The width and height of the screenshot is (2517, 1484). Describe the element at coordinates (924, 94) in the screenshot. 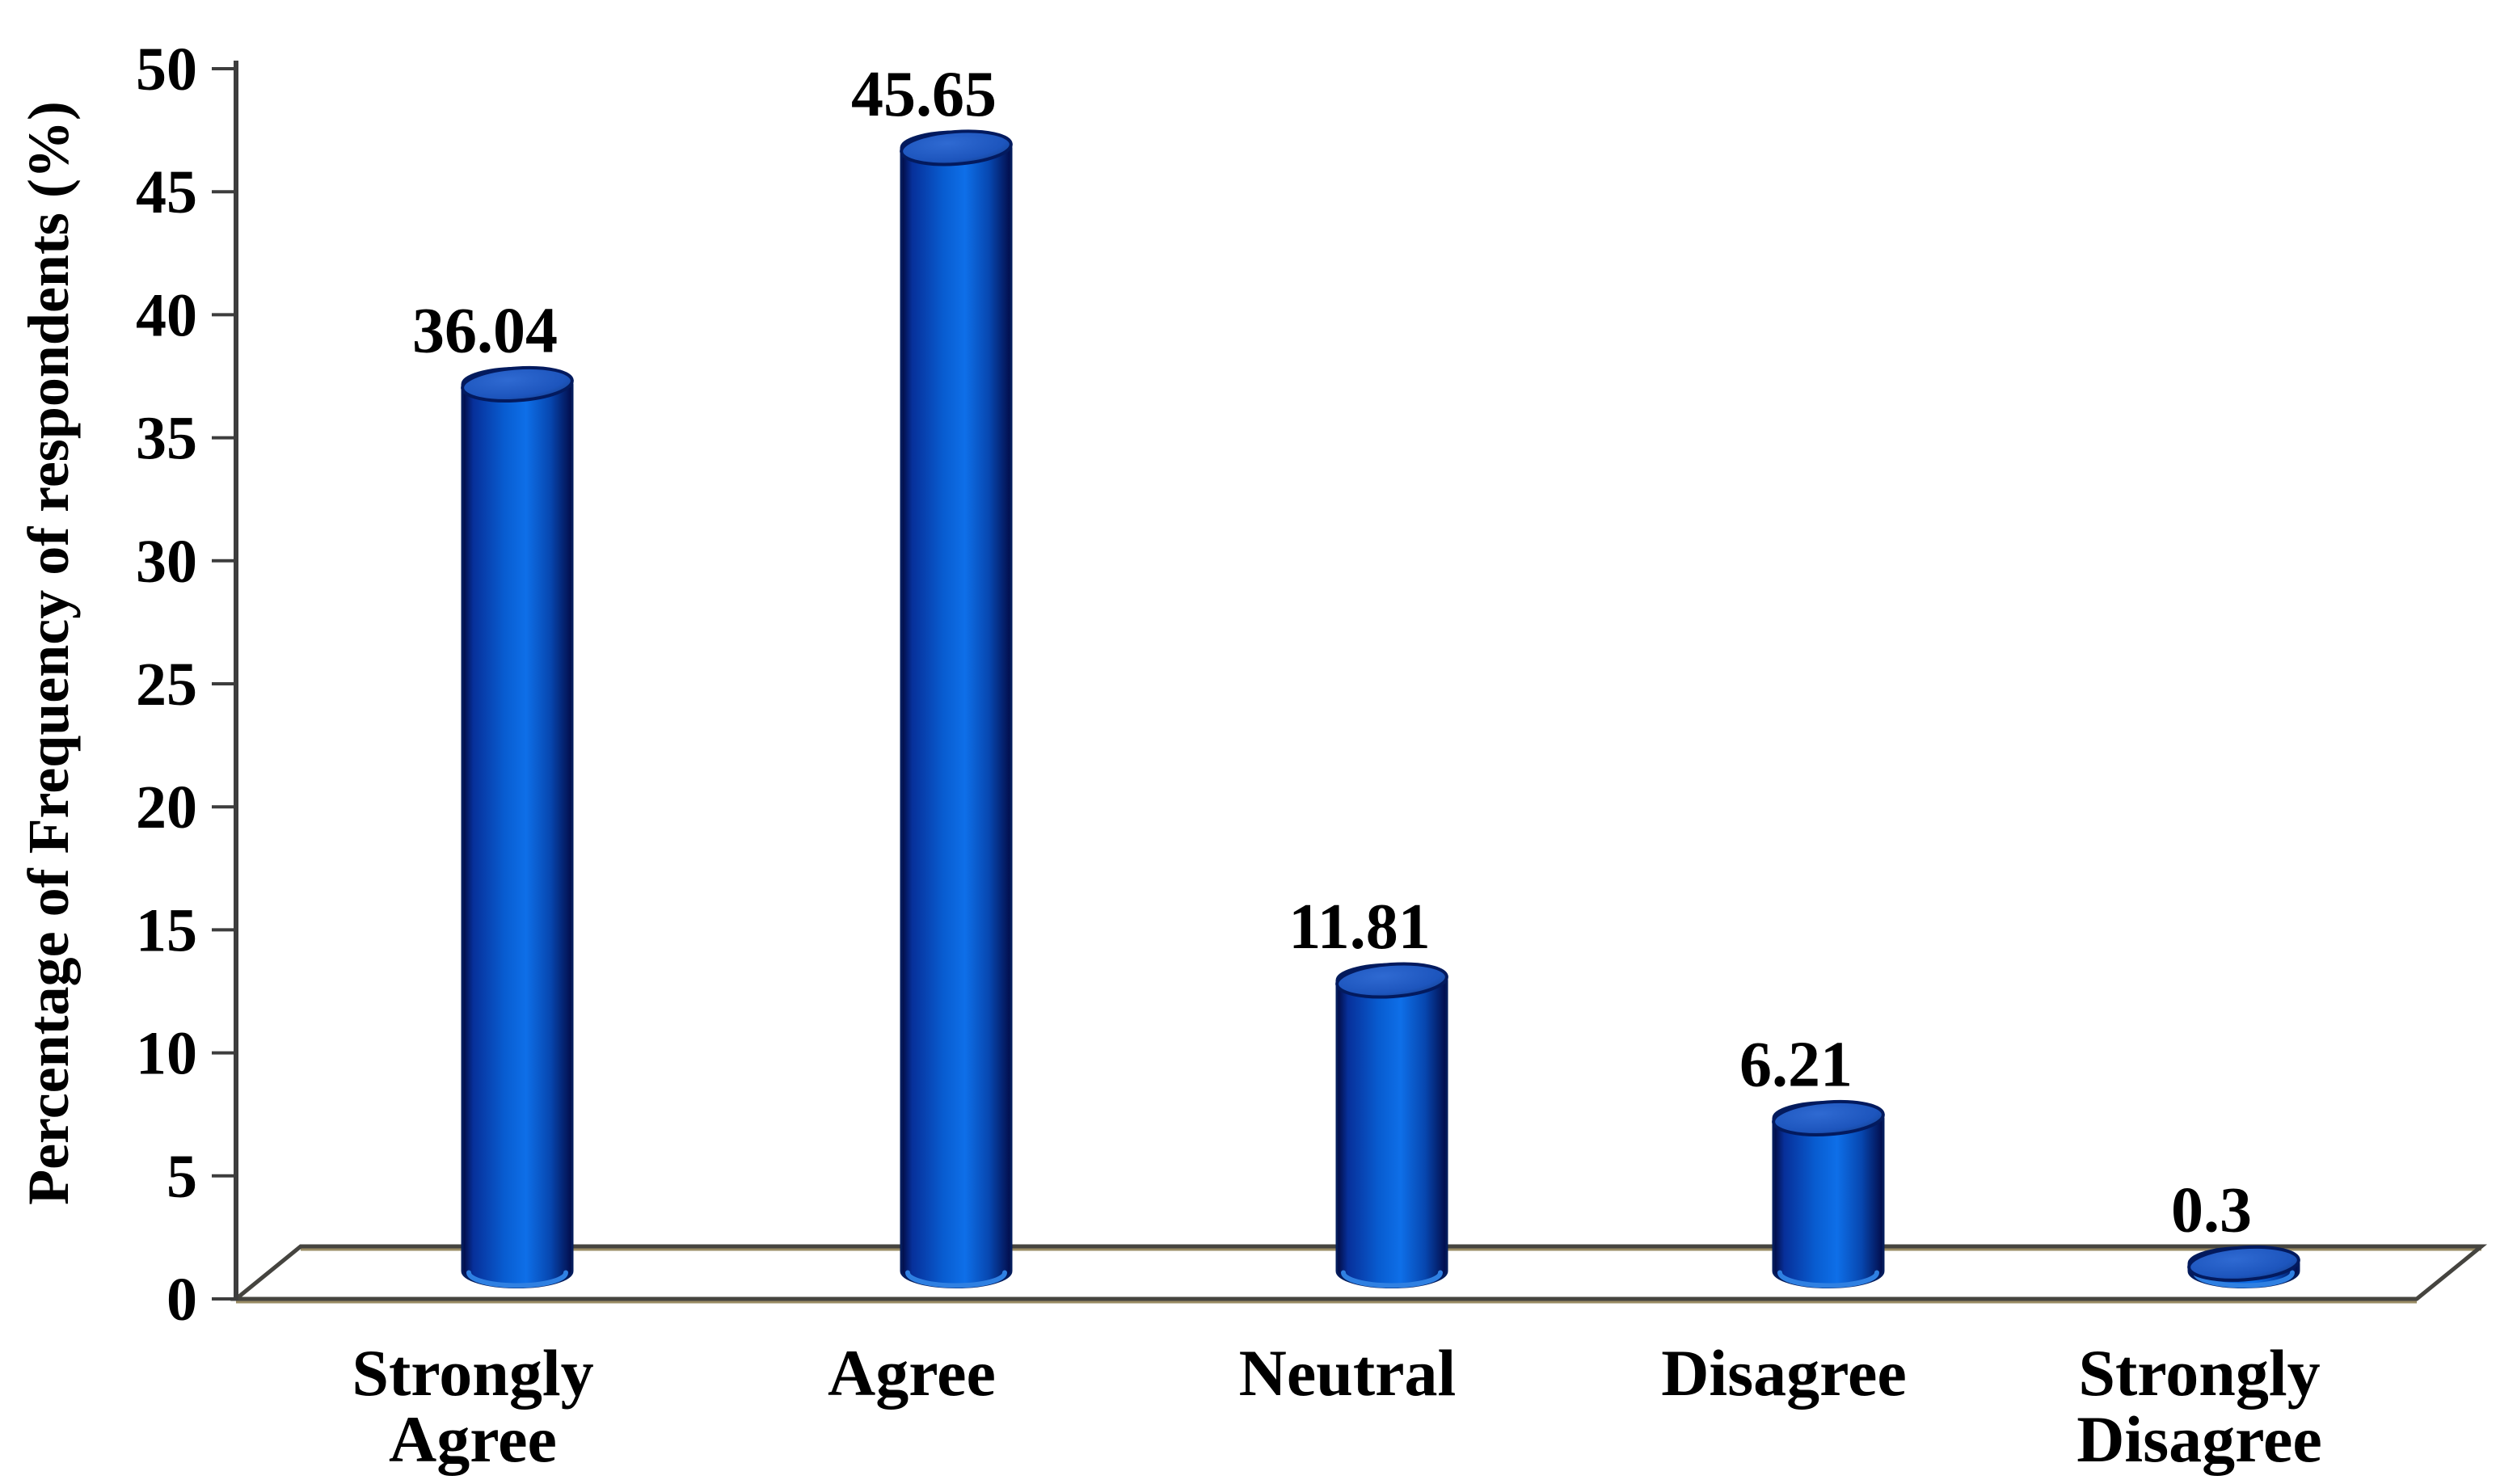

I see `value-label: 45.65` at that location.